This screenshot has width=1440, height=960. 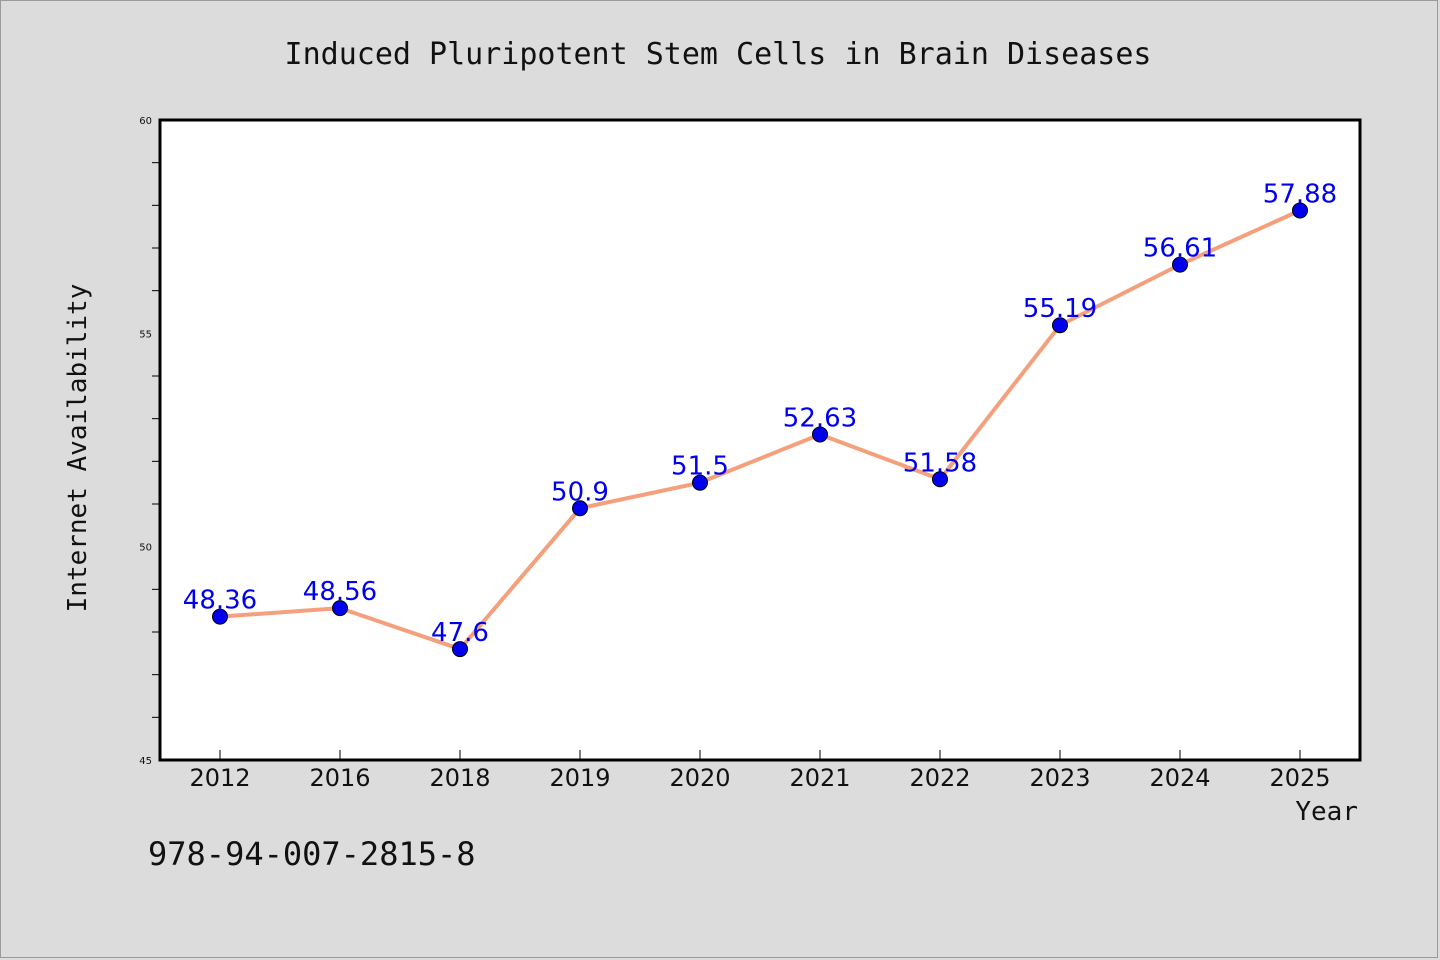 What do you see at coordinates (149, 441) in the screenshot?
I see `y-axis: 45 50 55 60` at bounding box center [149, 441].